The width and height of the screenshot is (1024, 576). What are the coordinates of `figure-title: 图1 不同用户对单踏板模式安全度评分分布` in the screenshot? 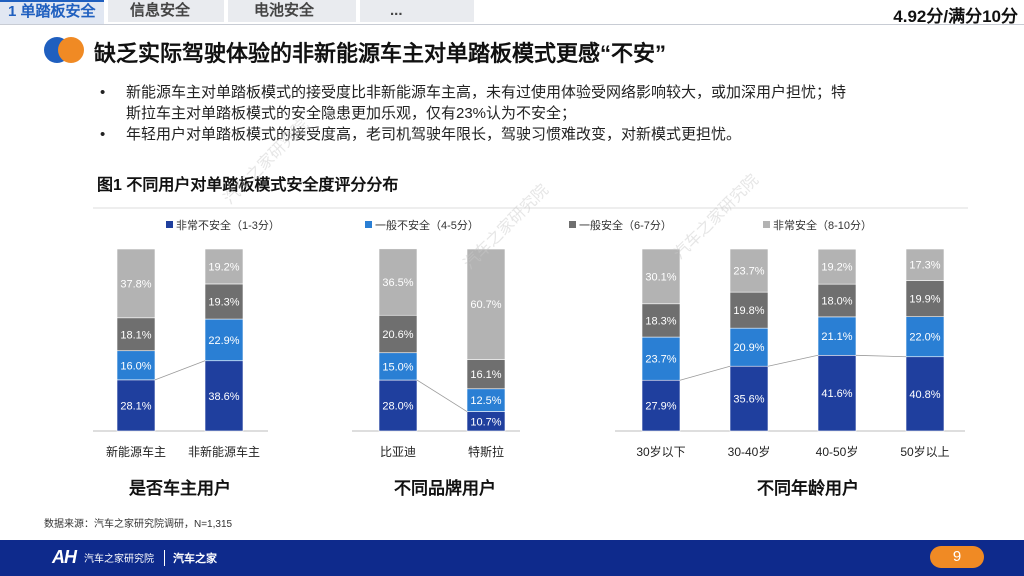 It's located at (248, 185).